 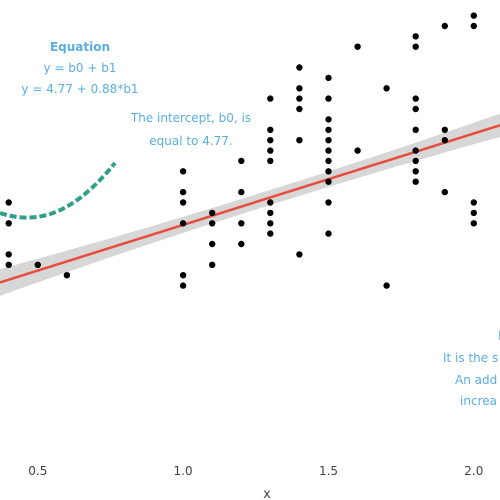 What do you see at coordinates (79, 89) in the screenshot?
I see `equation-line-2: y = 4.77 + 0.88*b1` at bounding box center [79, 89].